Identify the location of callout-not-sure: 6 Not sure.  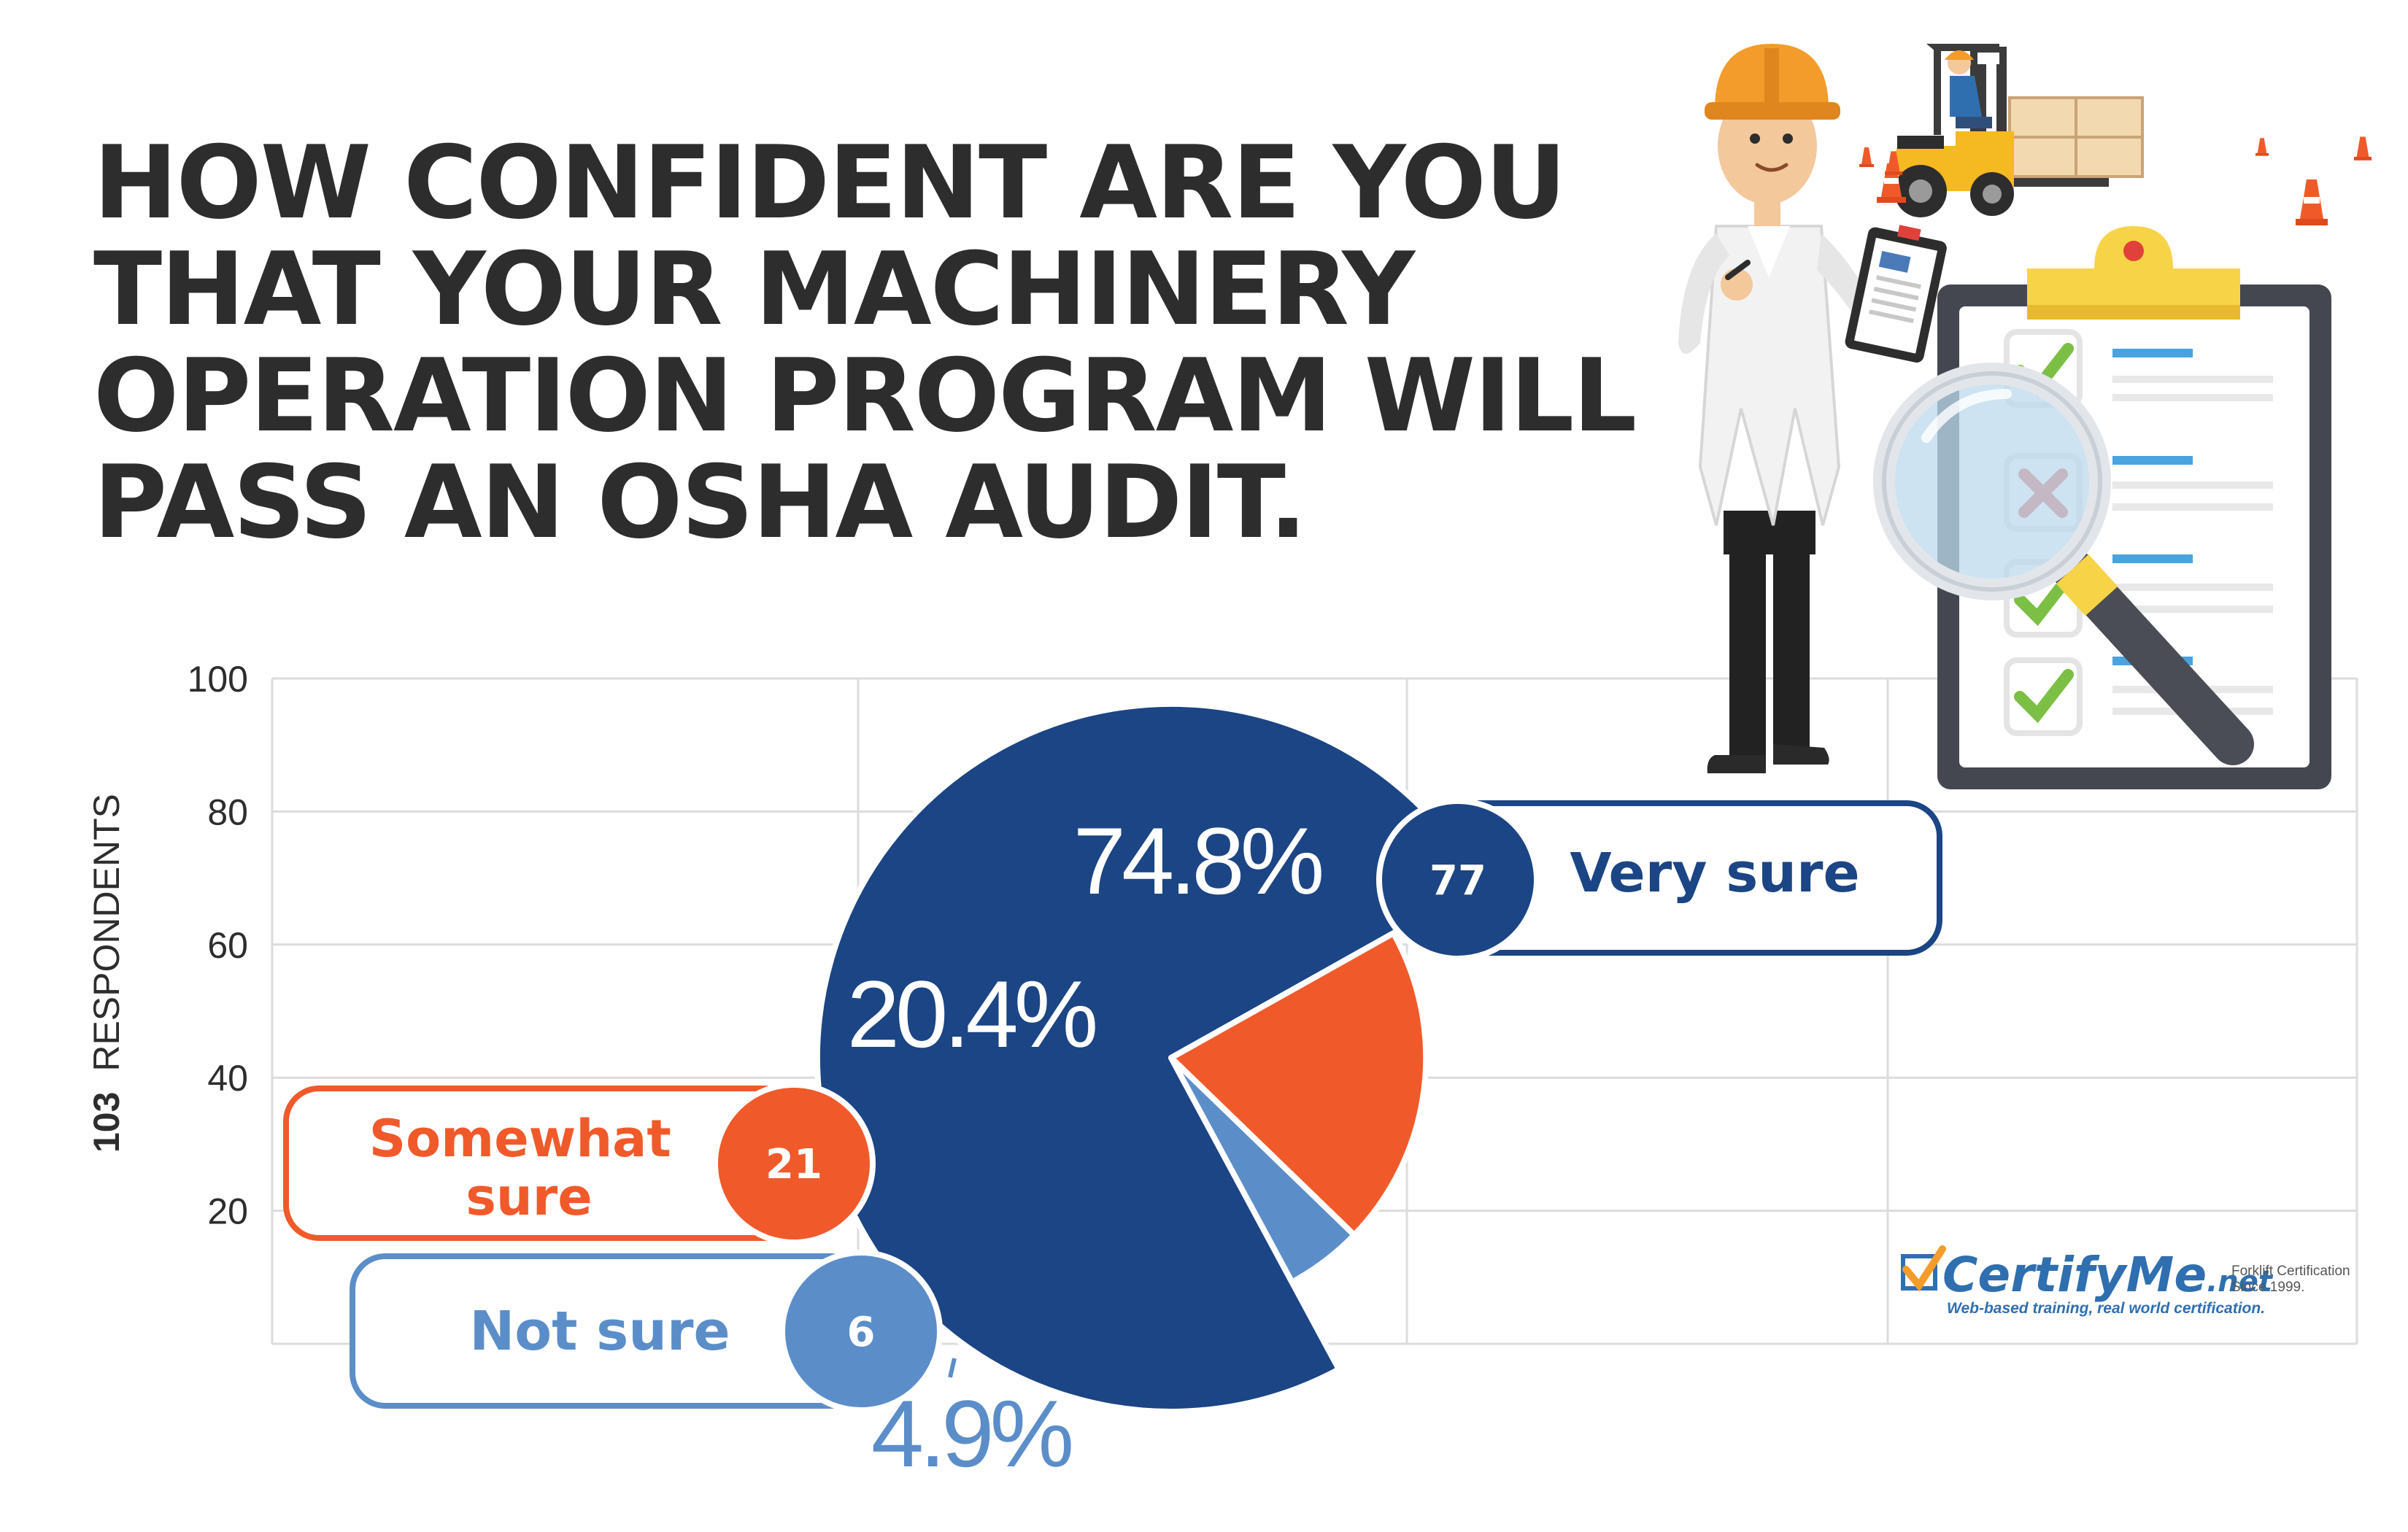
(646, 1332).